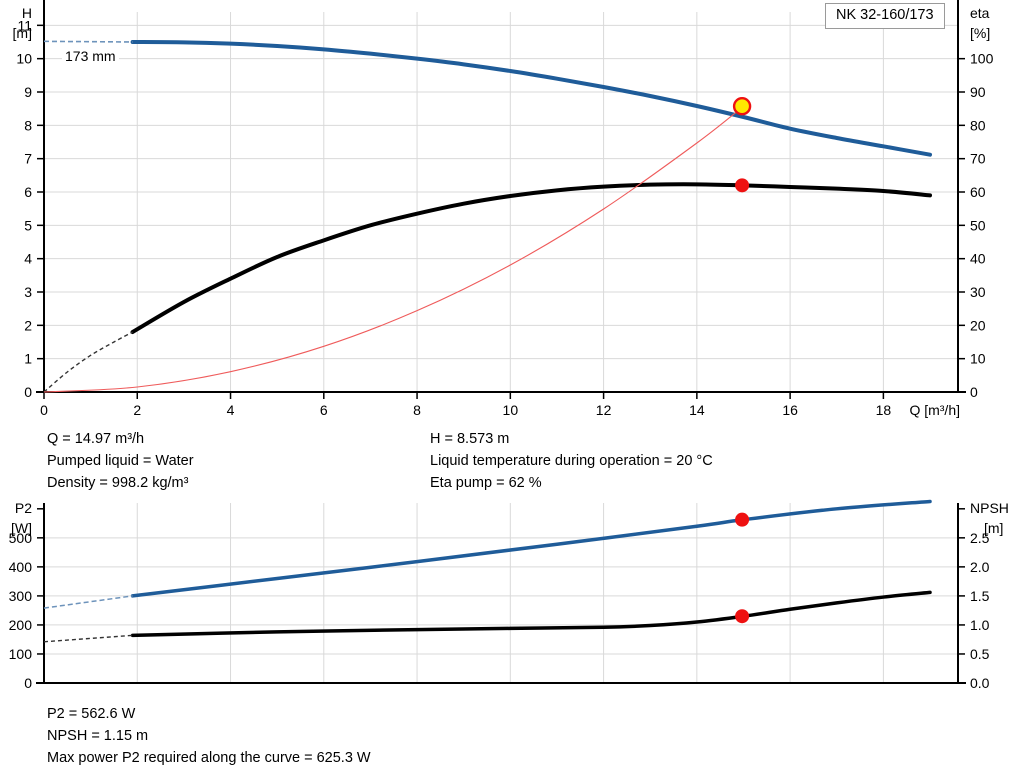 The width and height of the screenshot is (1024, 781). What do you see at coordinates (28, 292) in the screenshot?
I see `y-tick-label-left: 3` at bounding box center [28, 292].